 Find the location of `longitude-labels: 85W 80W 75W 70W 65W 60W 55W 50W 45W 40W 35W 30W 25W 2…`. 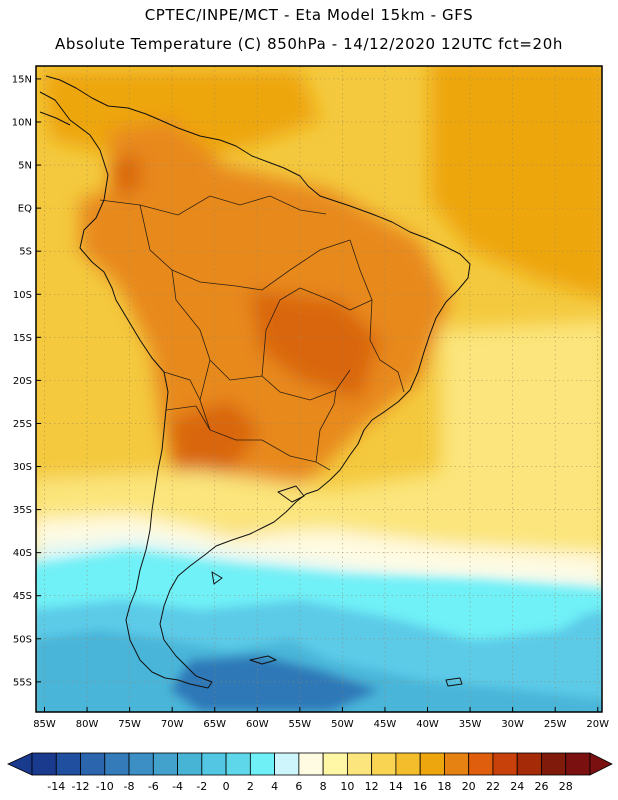

longitude-labels: 85W 80W 75W 70W 65W 60W 55W 50W 45W 40W 35W 30W 25W 2… is located at coordinates (321, 724).